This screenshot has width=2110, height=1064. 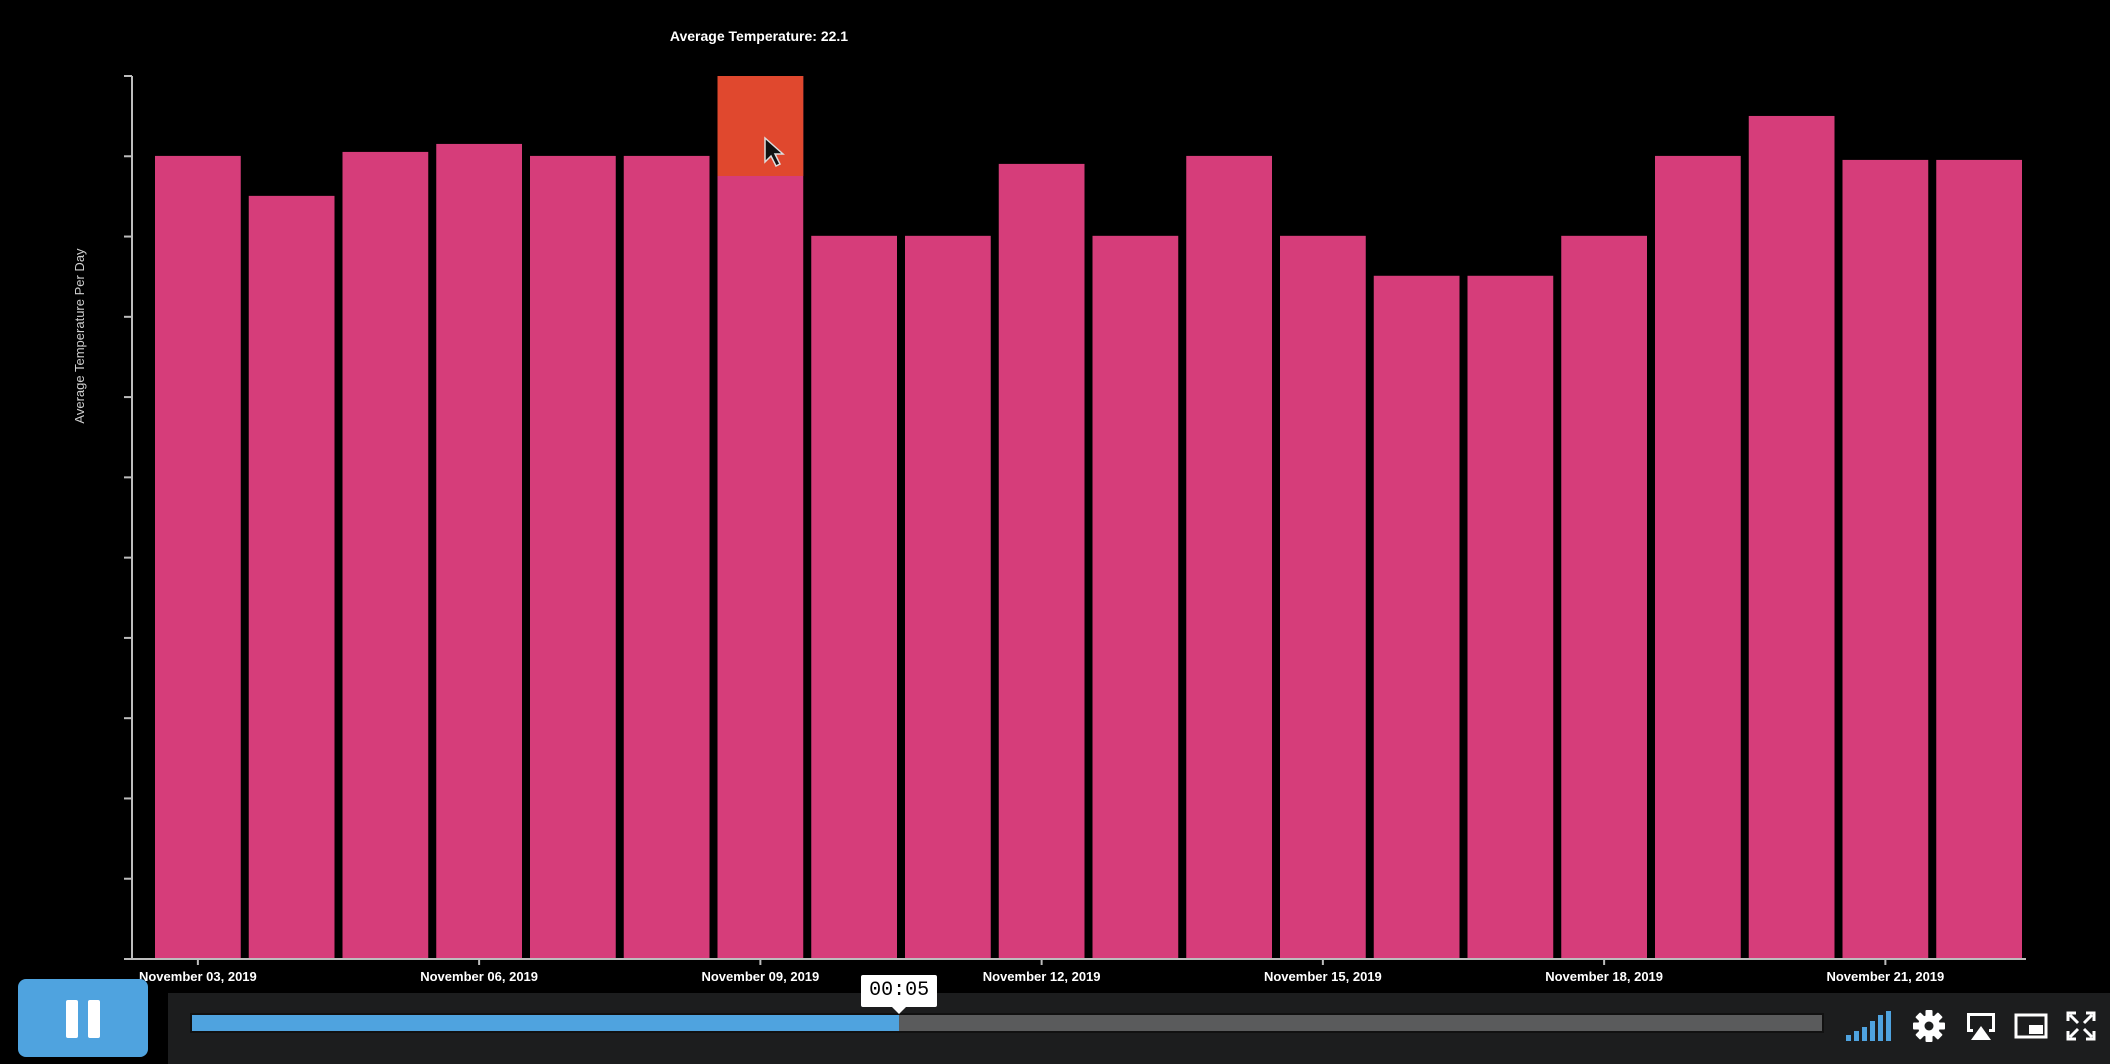 I want to click on x-tick-label: November 09, 2019, so click(x=760, y=976).